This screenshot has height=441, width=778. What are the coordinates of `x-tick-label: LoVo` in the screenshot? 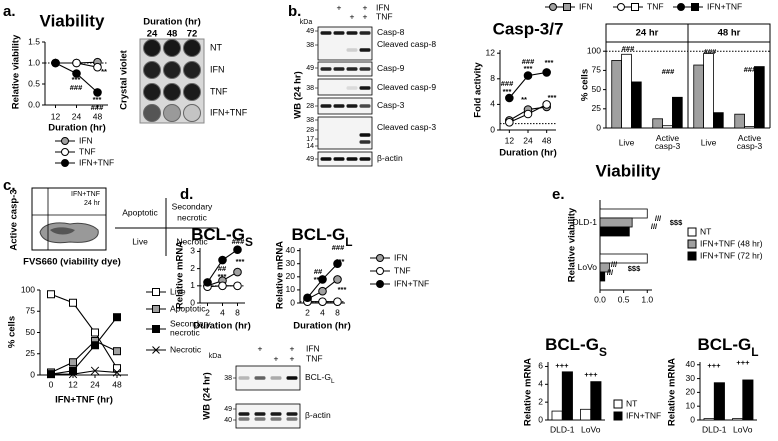 It's located at (591, 429).